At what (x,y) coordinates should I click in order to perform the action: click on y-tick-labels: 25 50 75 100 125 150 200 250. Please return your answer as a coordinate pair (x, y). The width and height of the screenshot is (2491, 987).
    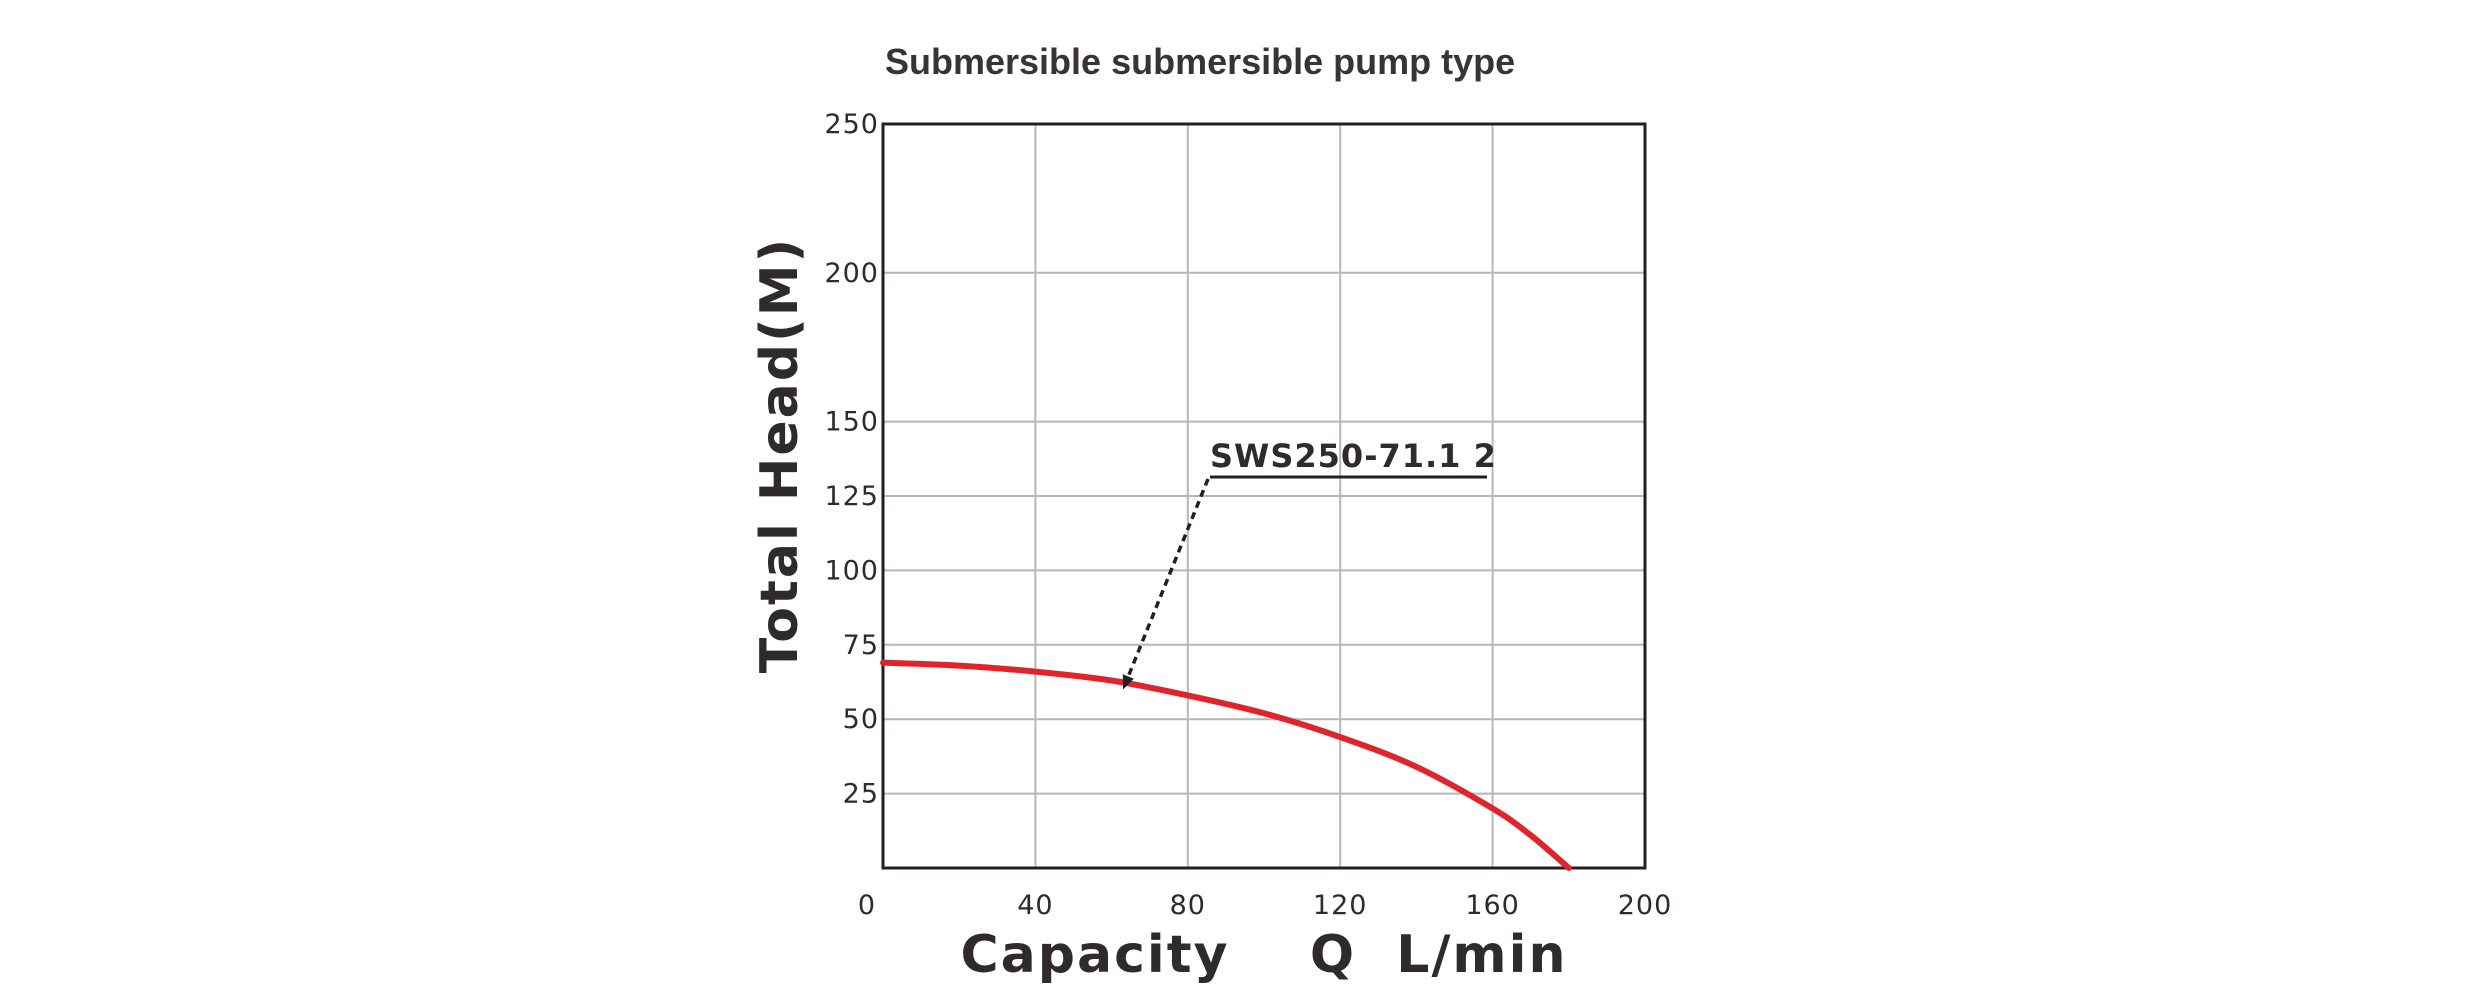
    Looking at the image, I should click on (851, 459).